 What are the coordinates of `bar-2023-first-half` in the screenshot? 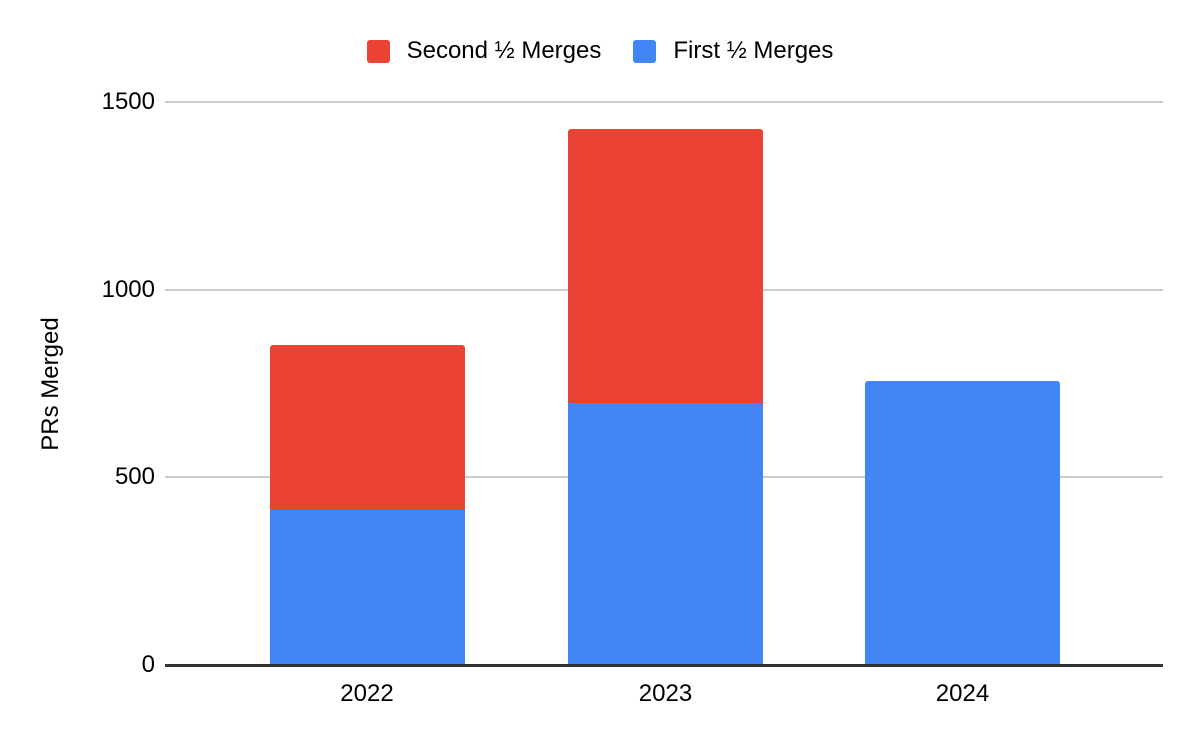 It's located at (665, 533).